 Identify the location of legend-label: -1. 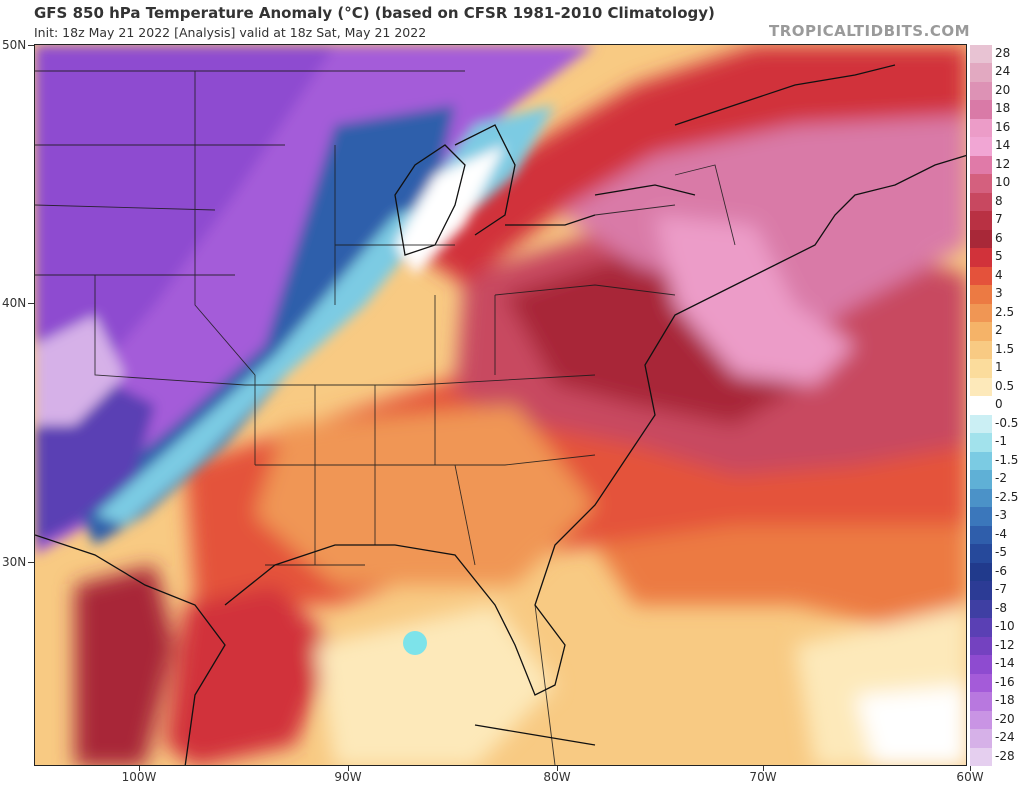
(1001, 441).